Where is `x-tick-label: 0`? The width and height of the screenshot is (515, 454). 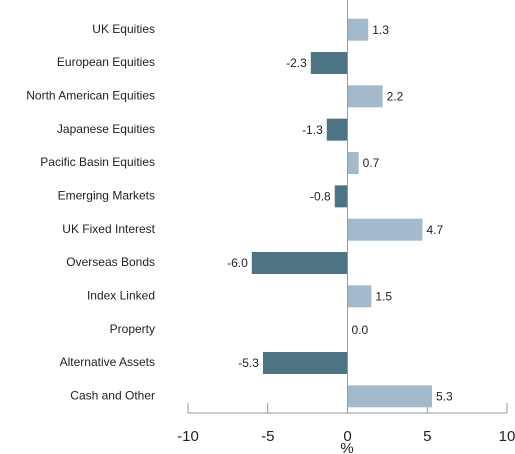 x-tick-label: 0 is located at coordinates (347, 436).